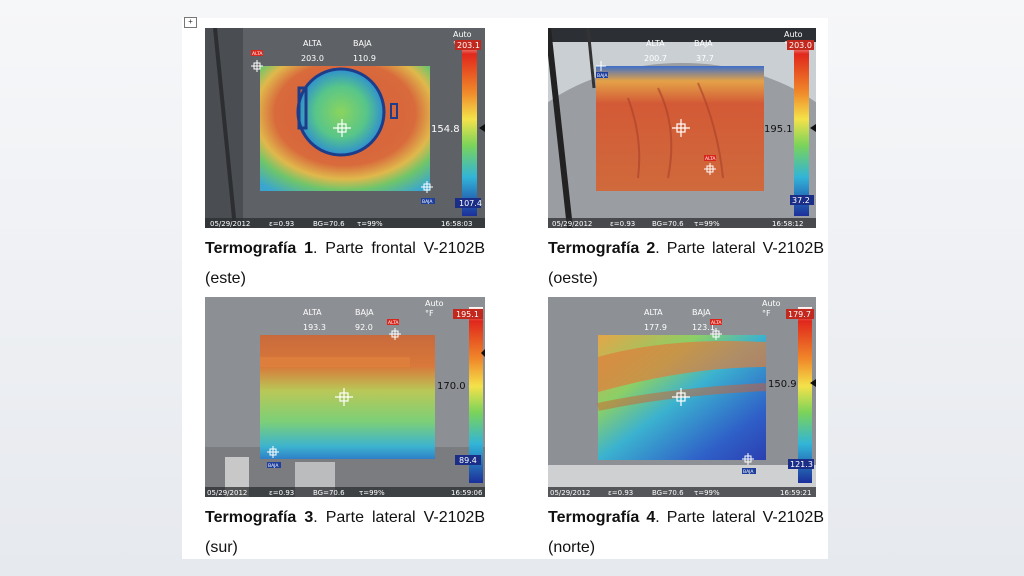  I want to click on caption-number: 1, so click(309, 248).